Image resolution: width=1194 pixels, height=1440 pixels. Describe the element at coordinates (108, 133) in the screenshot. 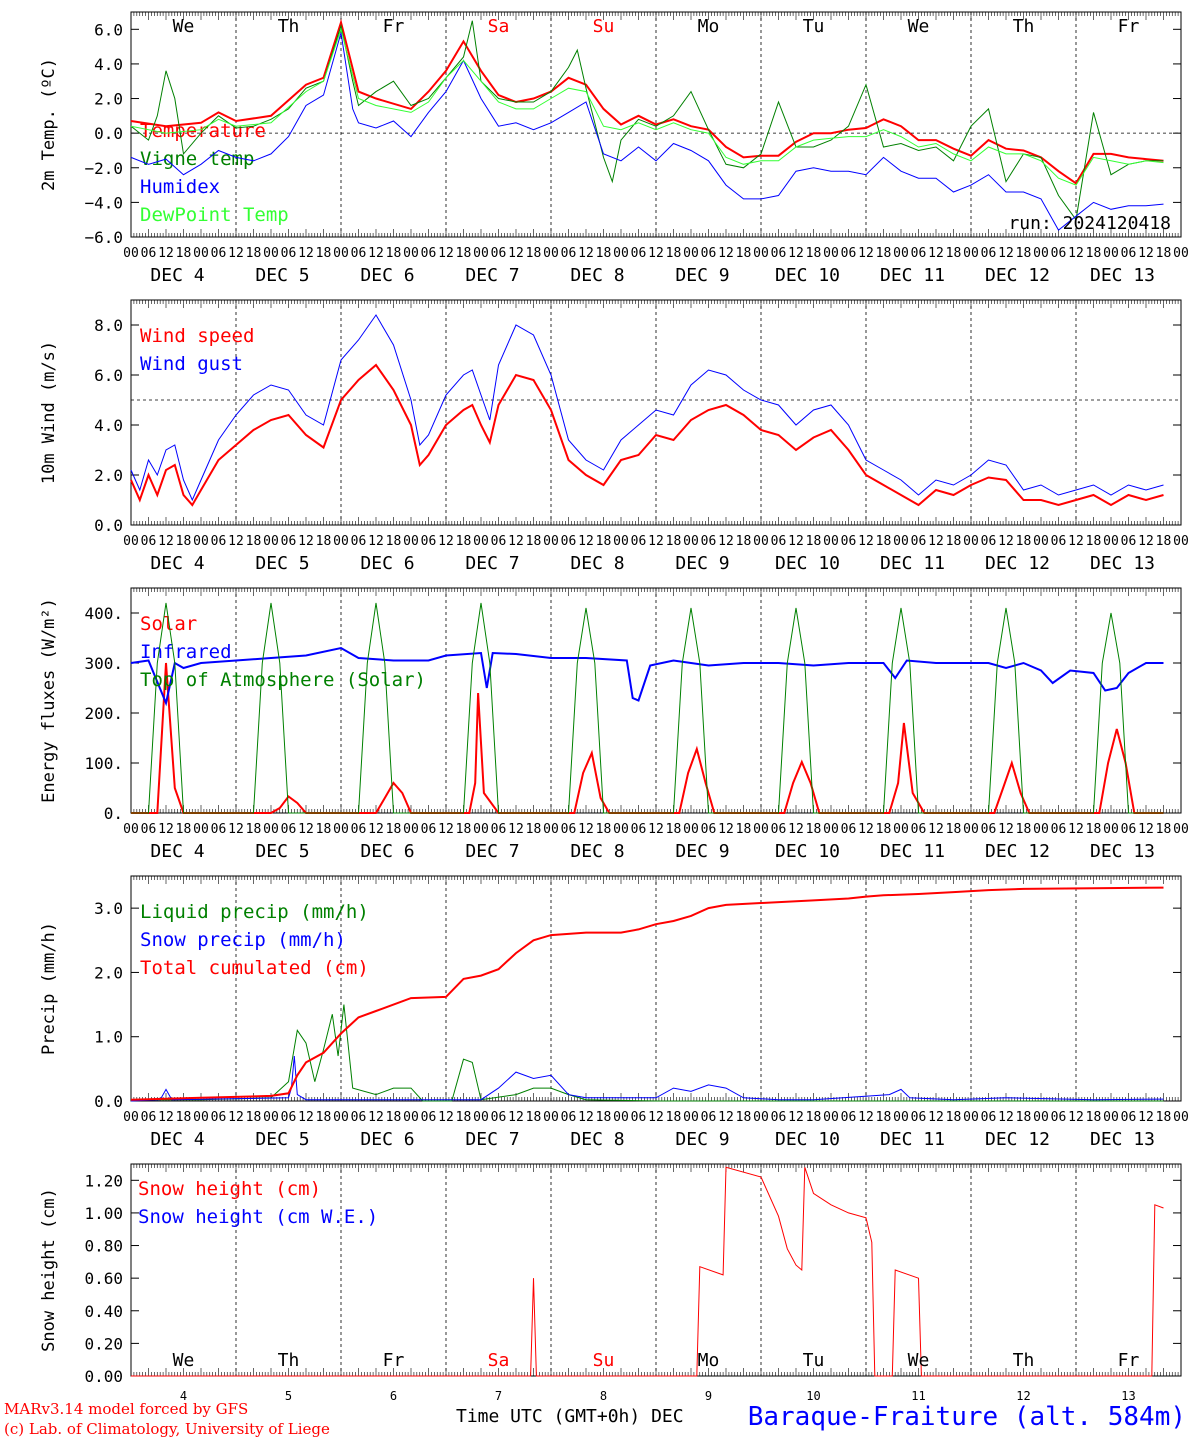

I see `y-tick-label: 0.0` at that location.